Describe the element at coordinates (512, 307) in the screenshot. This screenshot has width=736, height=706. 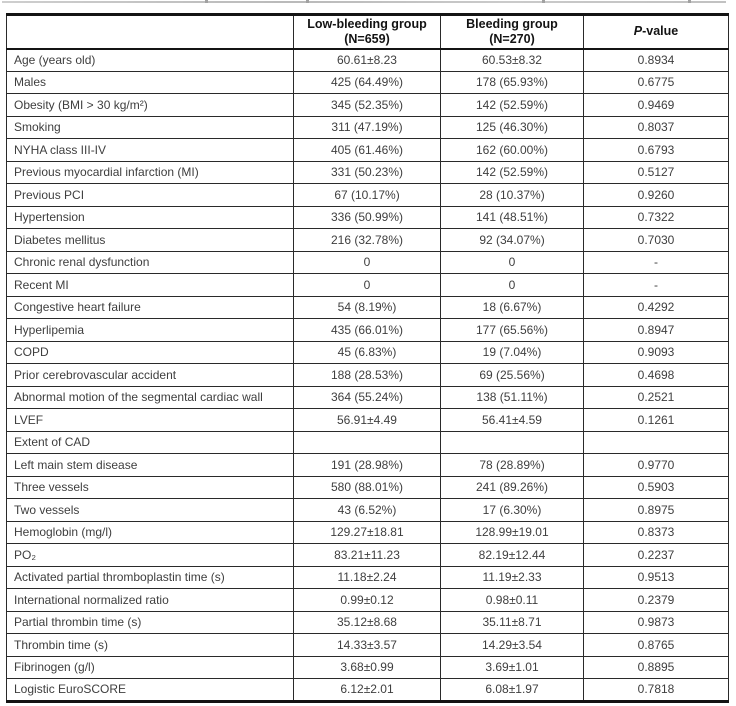
I see `bleeding-value: 18 (6.67%)` at that location.